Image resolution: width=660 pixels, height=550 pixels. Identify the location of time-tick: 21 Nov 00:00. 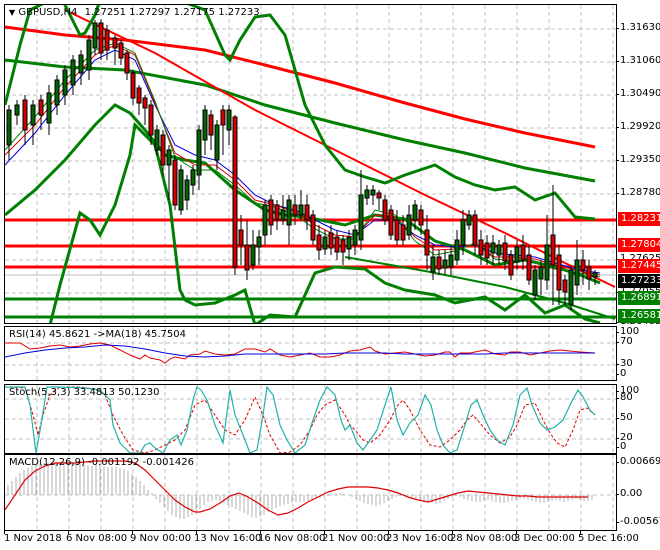
(356, 538).